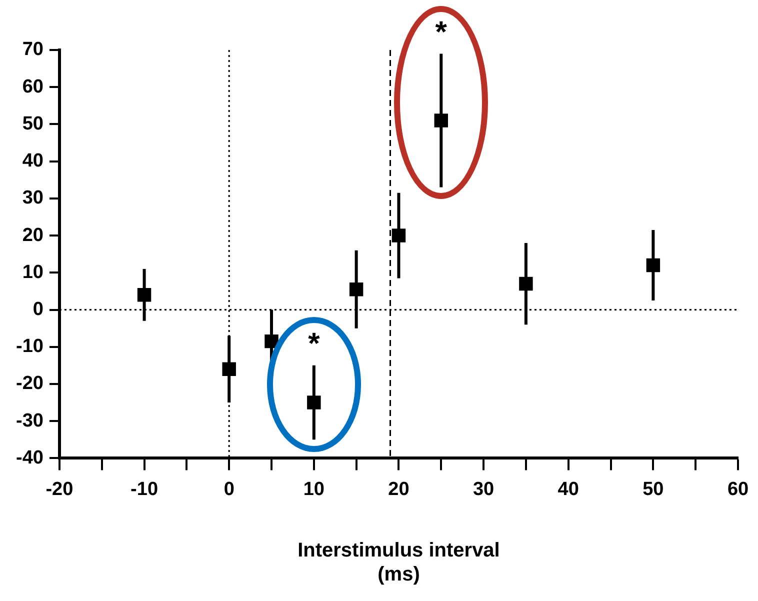 The height and width of the screenshot is (601, 758). I want to click on x-tick-label: 40, so click(568, 489).